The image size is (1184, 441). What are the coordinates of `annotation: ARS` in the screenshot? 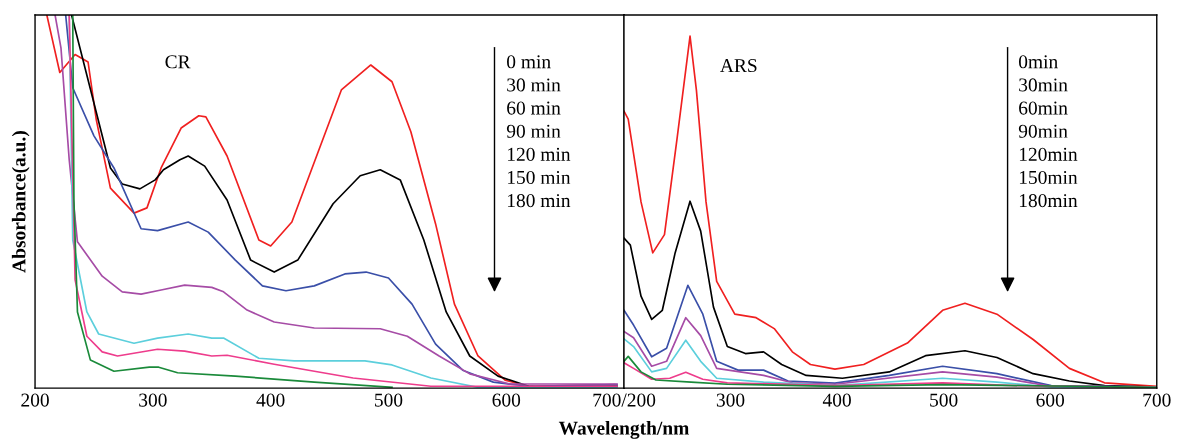 It's located at (738, 66).